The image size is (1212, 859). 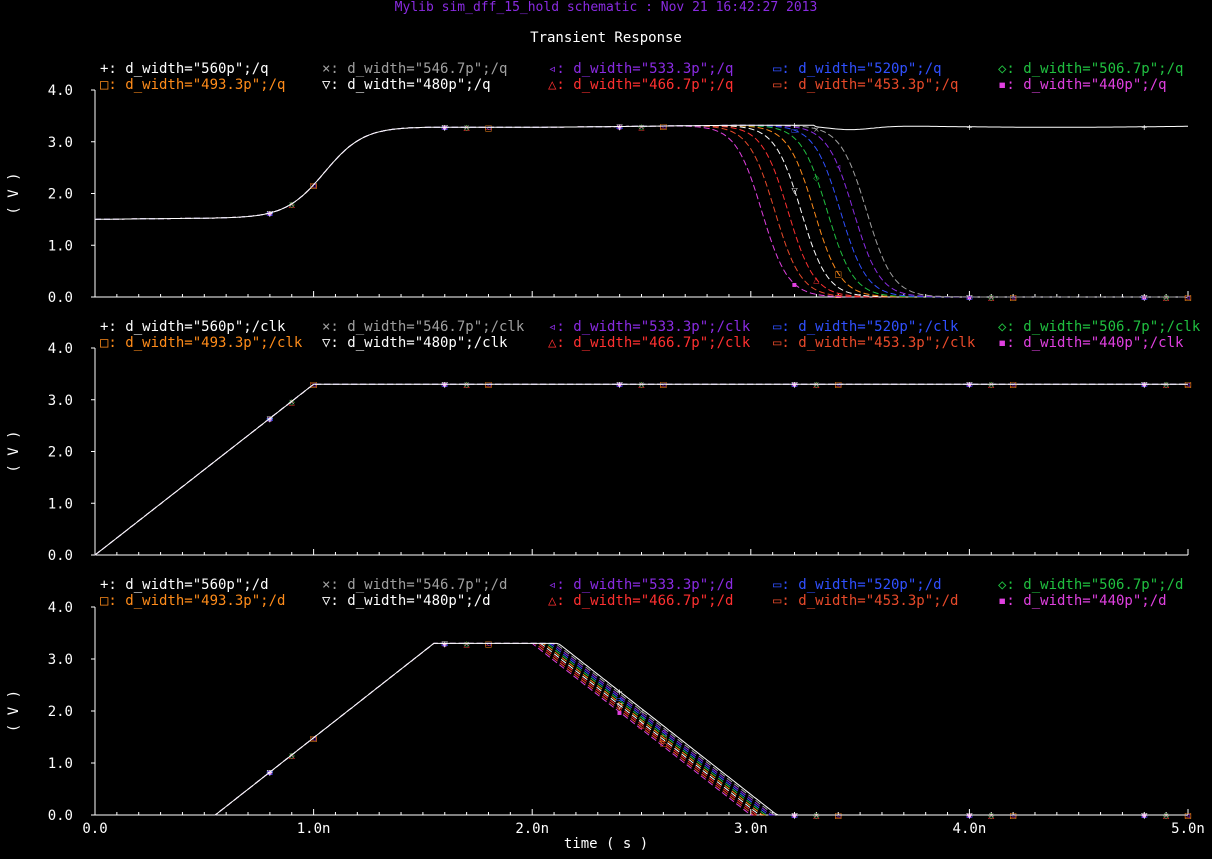 What do you see at coordinates (1099, 327) in the screenshot?
I see `legend-entry: ◇: d_width="506.7p";/clk` at bounding box center [1099, 327].